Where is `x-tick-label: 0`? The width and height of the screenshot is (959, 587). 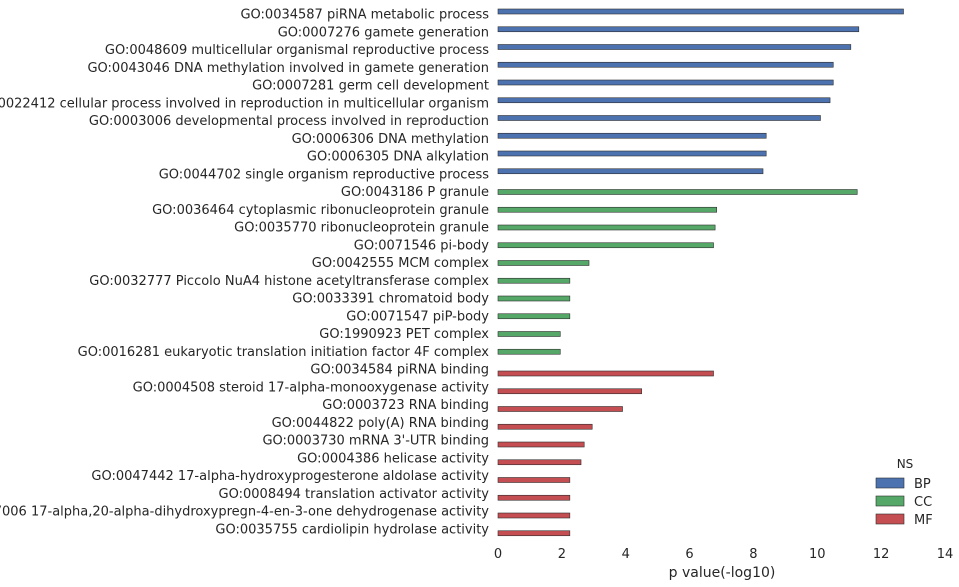
x-tick-label: 0 is located at coordinates (498, 554).